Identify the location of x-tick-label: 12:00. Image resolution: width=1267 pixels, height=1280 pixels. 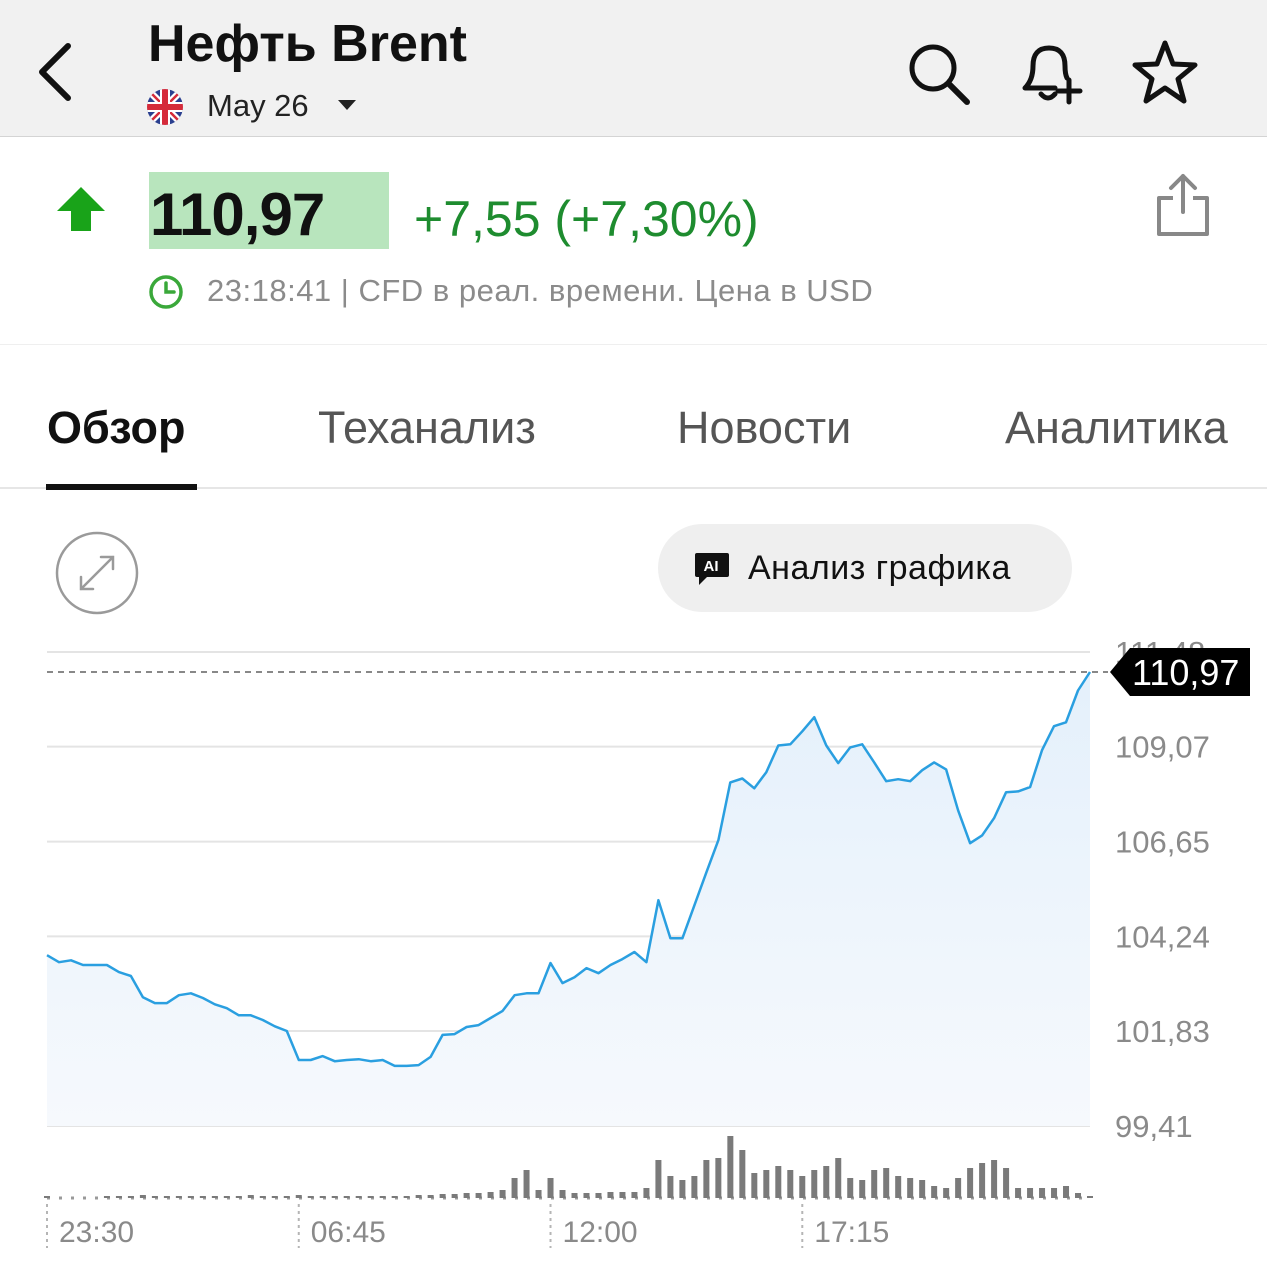
(600, 1232).